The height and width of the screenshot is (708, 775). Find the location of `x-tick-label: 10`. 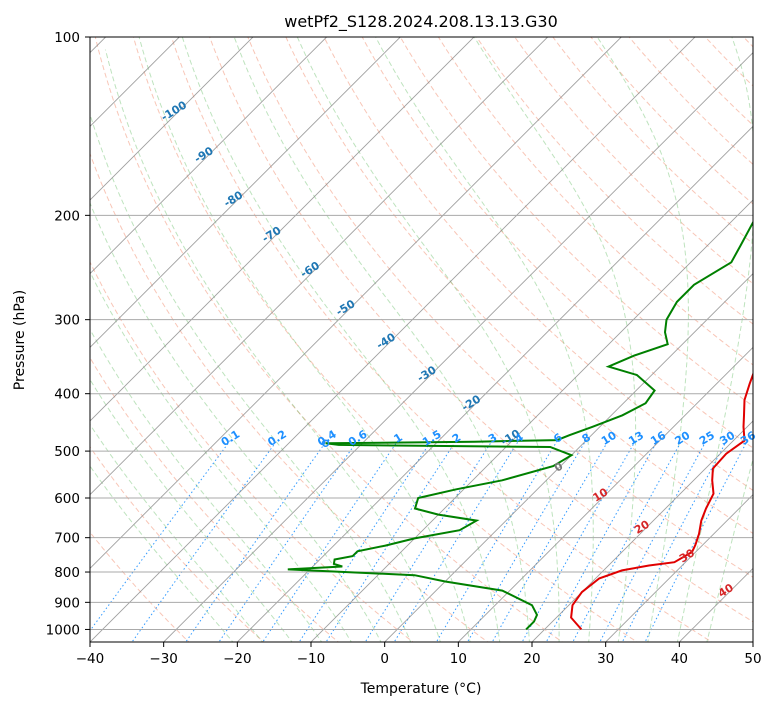

x-tick-label: 10 is located at coordinates (458, 659).